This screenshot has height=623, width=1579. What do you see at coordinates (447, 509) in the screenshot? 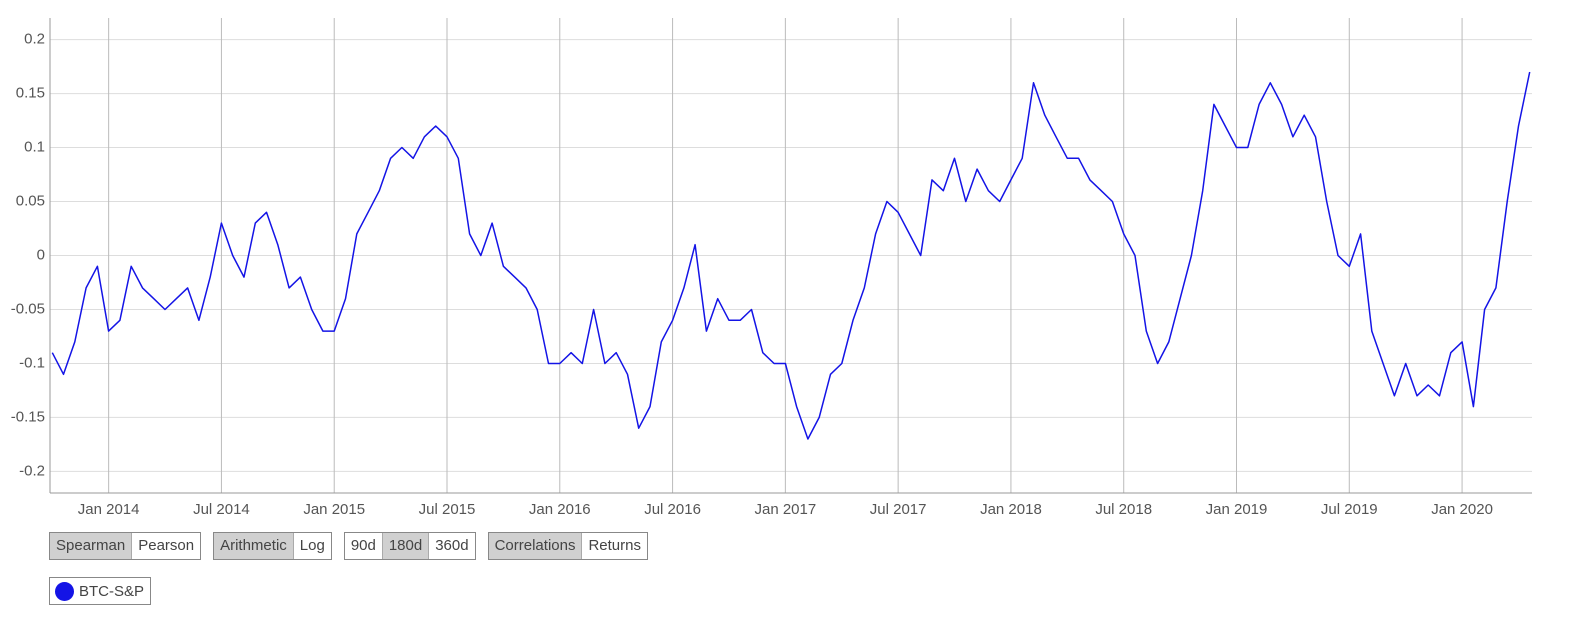
I see `x-tick-label: Jul 2015` at bounding box center [447, 509].